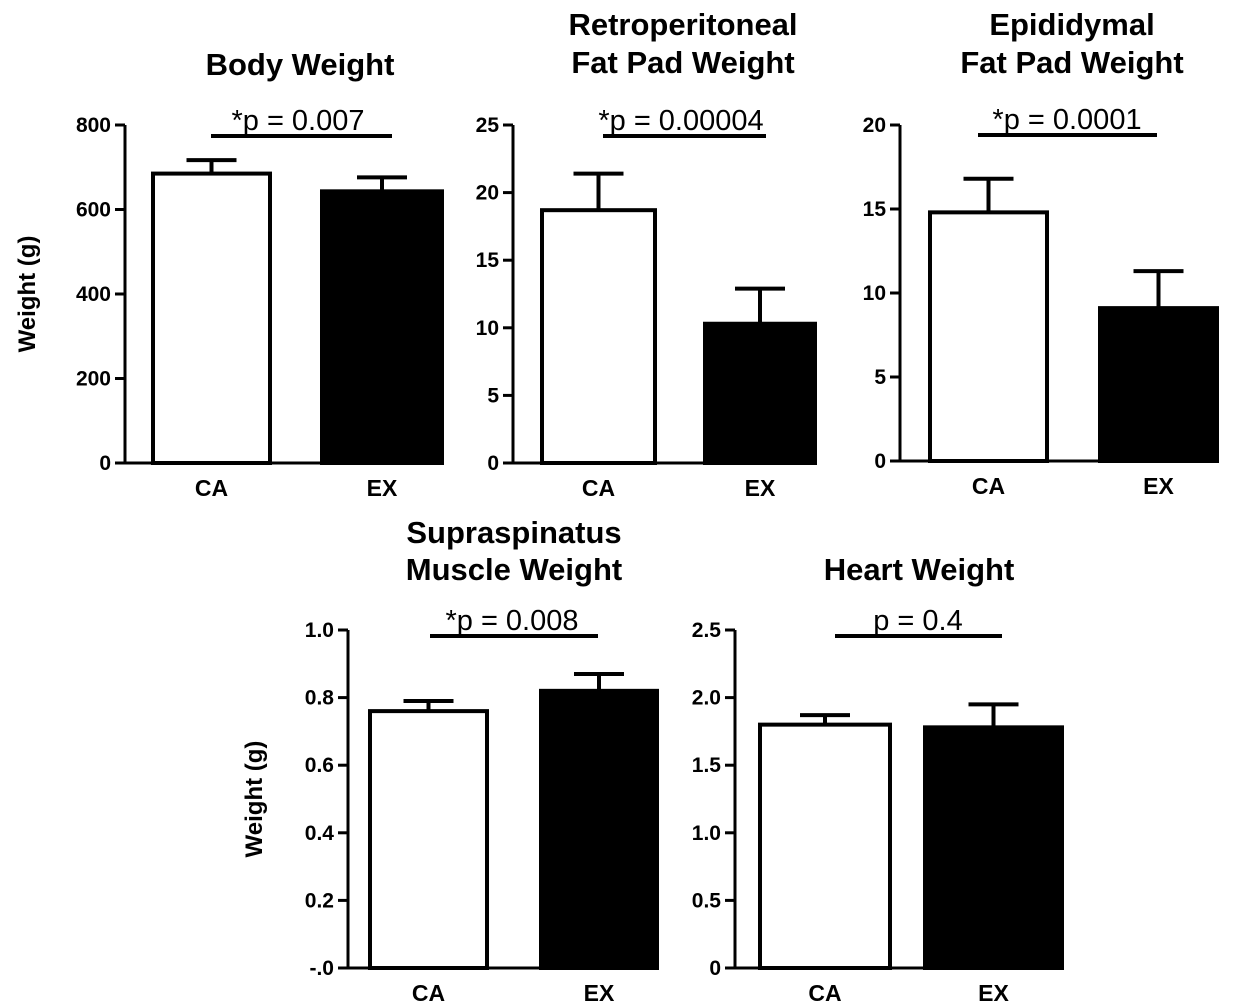 Image resolution: width=1241 pixels, height=1006 pixels. What do you see at coordinates (707, 630) in the screenshot?
I see `y-tick-label: 2.5` at bounding box center [707, 630].